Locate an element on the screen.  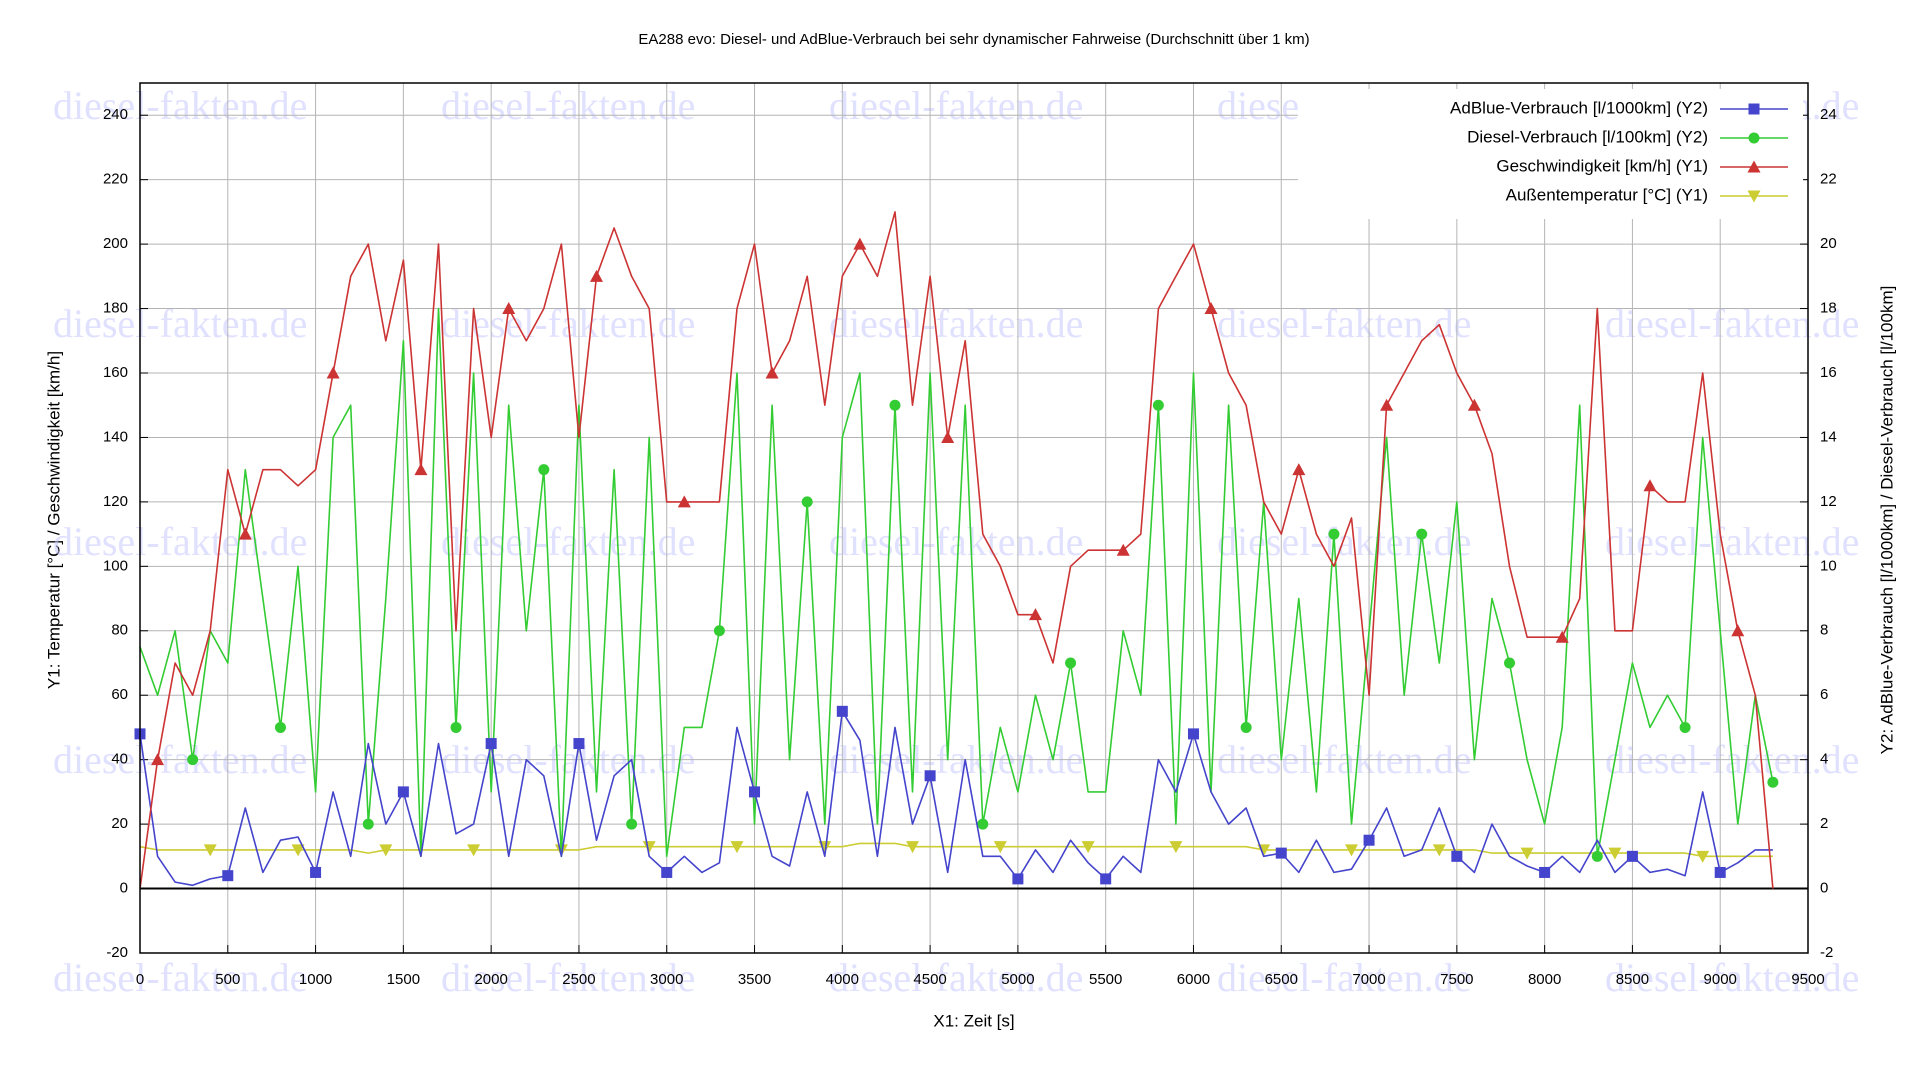
y-tick-label: 180 is located at coordinates (115, 308).